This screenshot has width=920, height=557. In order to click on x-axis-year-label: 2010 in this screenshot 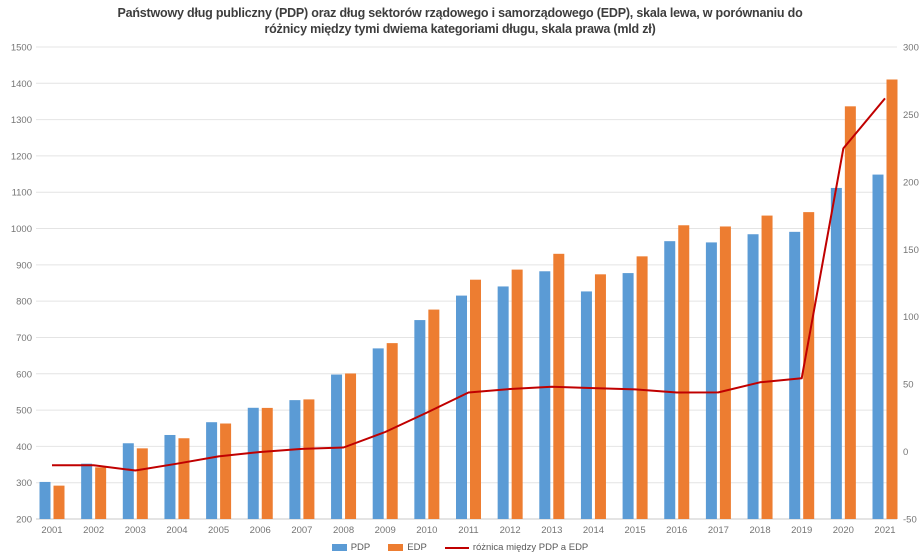, I will do `click(426, 530)`.